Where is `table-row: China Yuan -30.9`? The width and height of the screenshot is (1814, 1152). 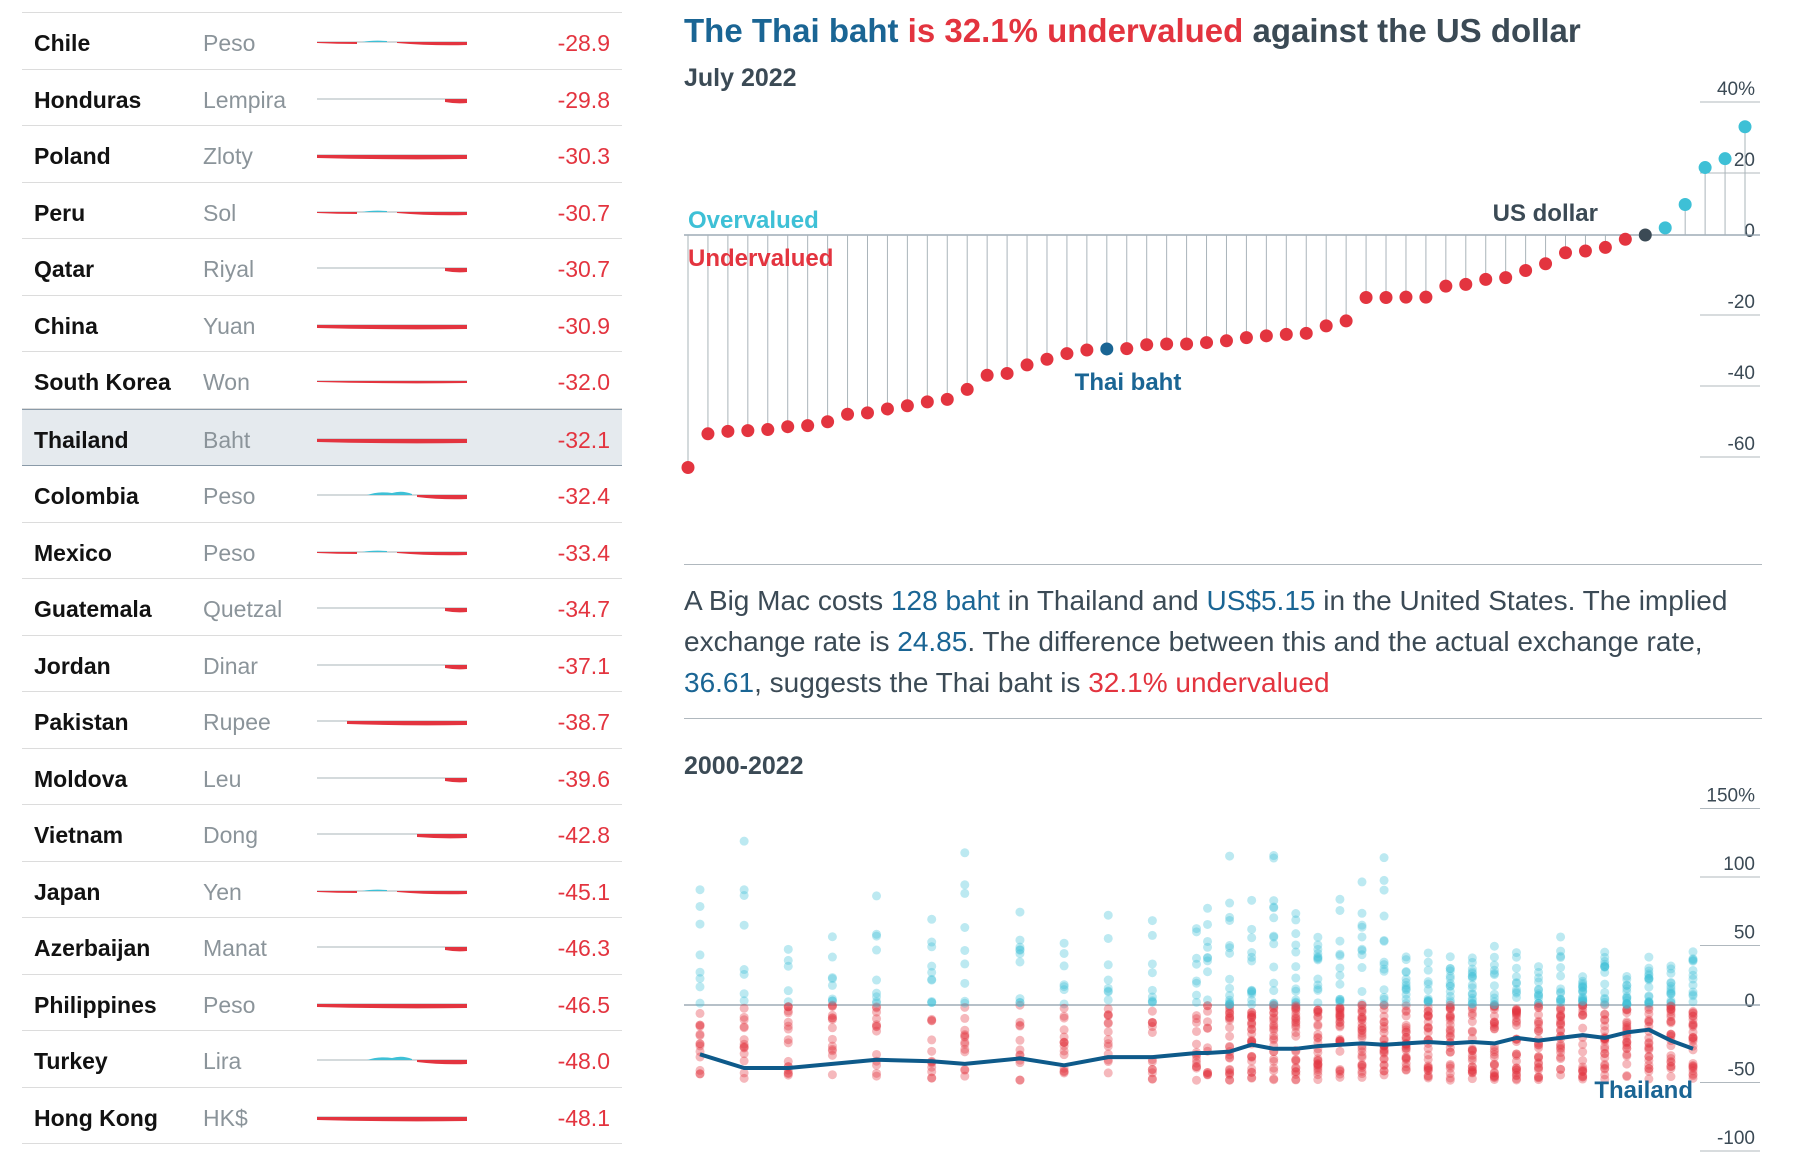
table-row: China Yuan -30.9 is located at coordinates (322, 324).